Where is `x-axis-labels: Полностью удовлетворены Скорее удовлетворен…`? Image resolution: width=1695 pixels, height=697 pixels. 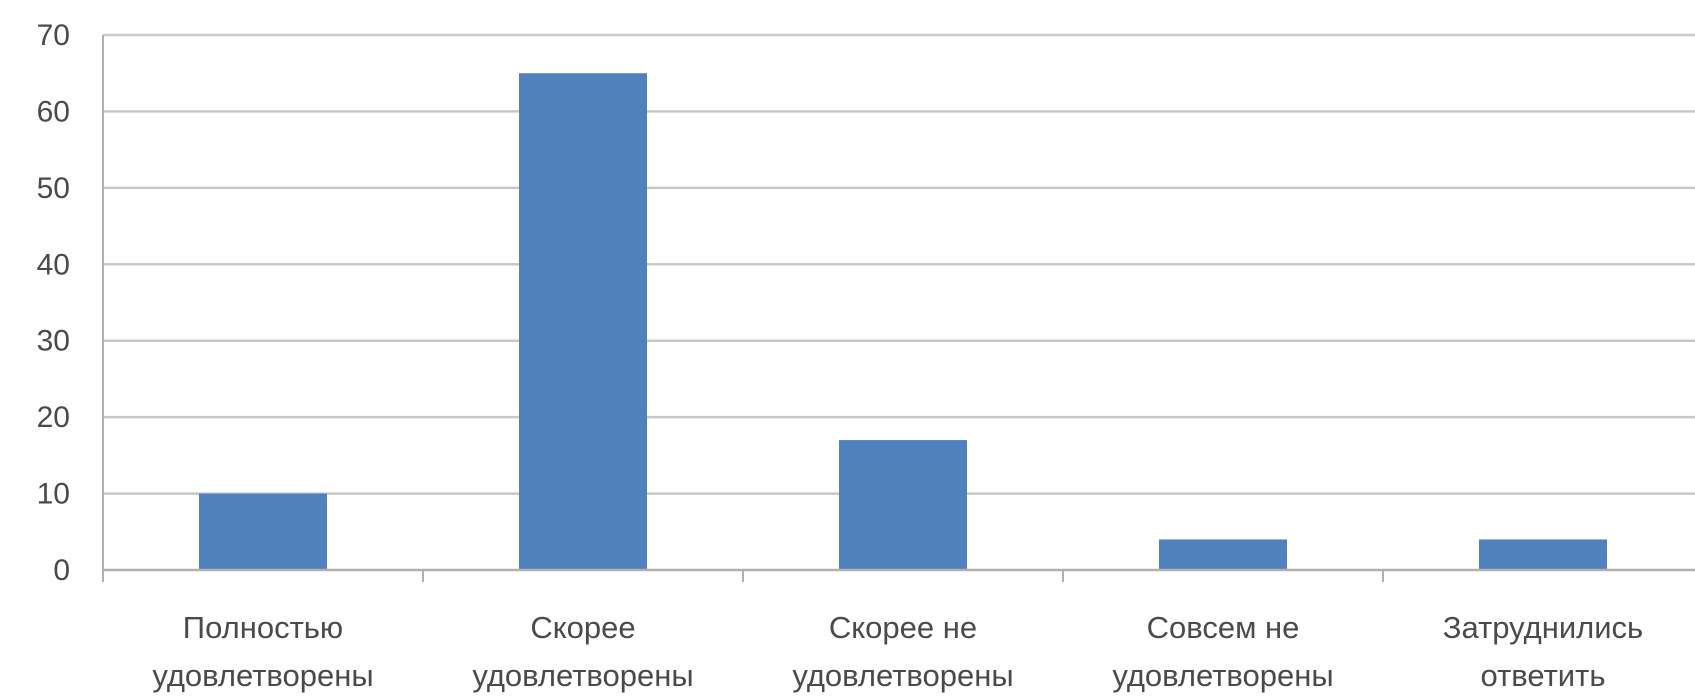 x-axis-labels: Полностью удовлетворены Скорее удовлетворен… is located at coordinates (897, 651).